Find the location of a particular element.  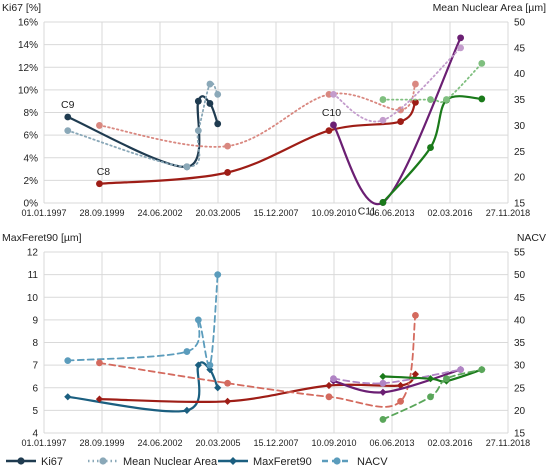

y-tick-label: 5 is located at coordinates (35, 411).